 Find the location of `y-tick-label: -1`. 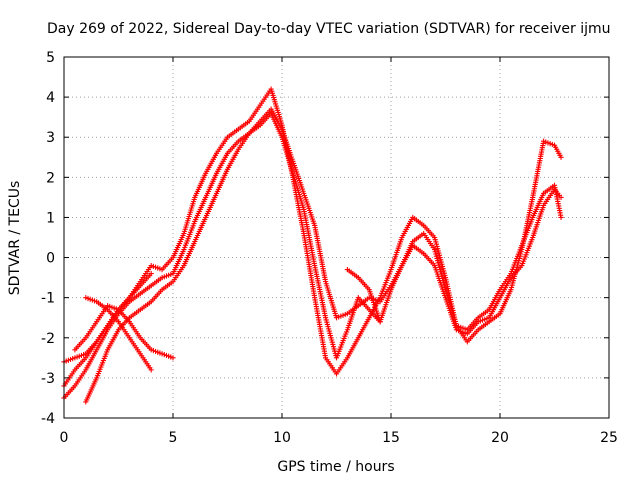

y-tick-label: -1 is located at coordinates (48, 299).